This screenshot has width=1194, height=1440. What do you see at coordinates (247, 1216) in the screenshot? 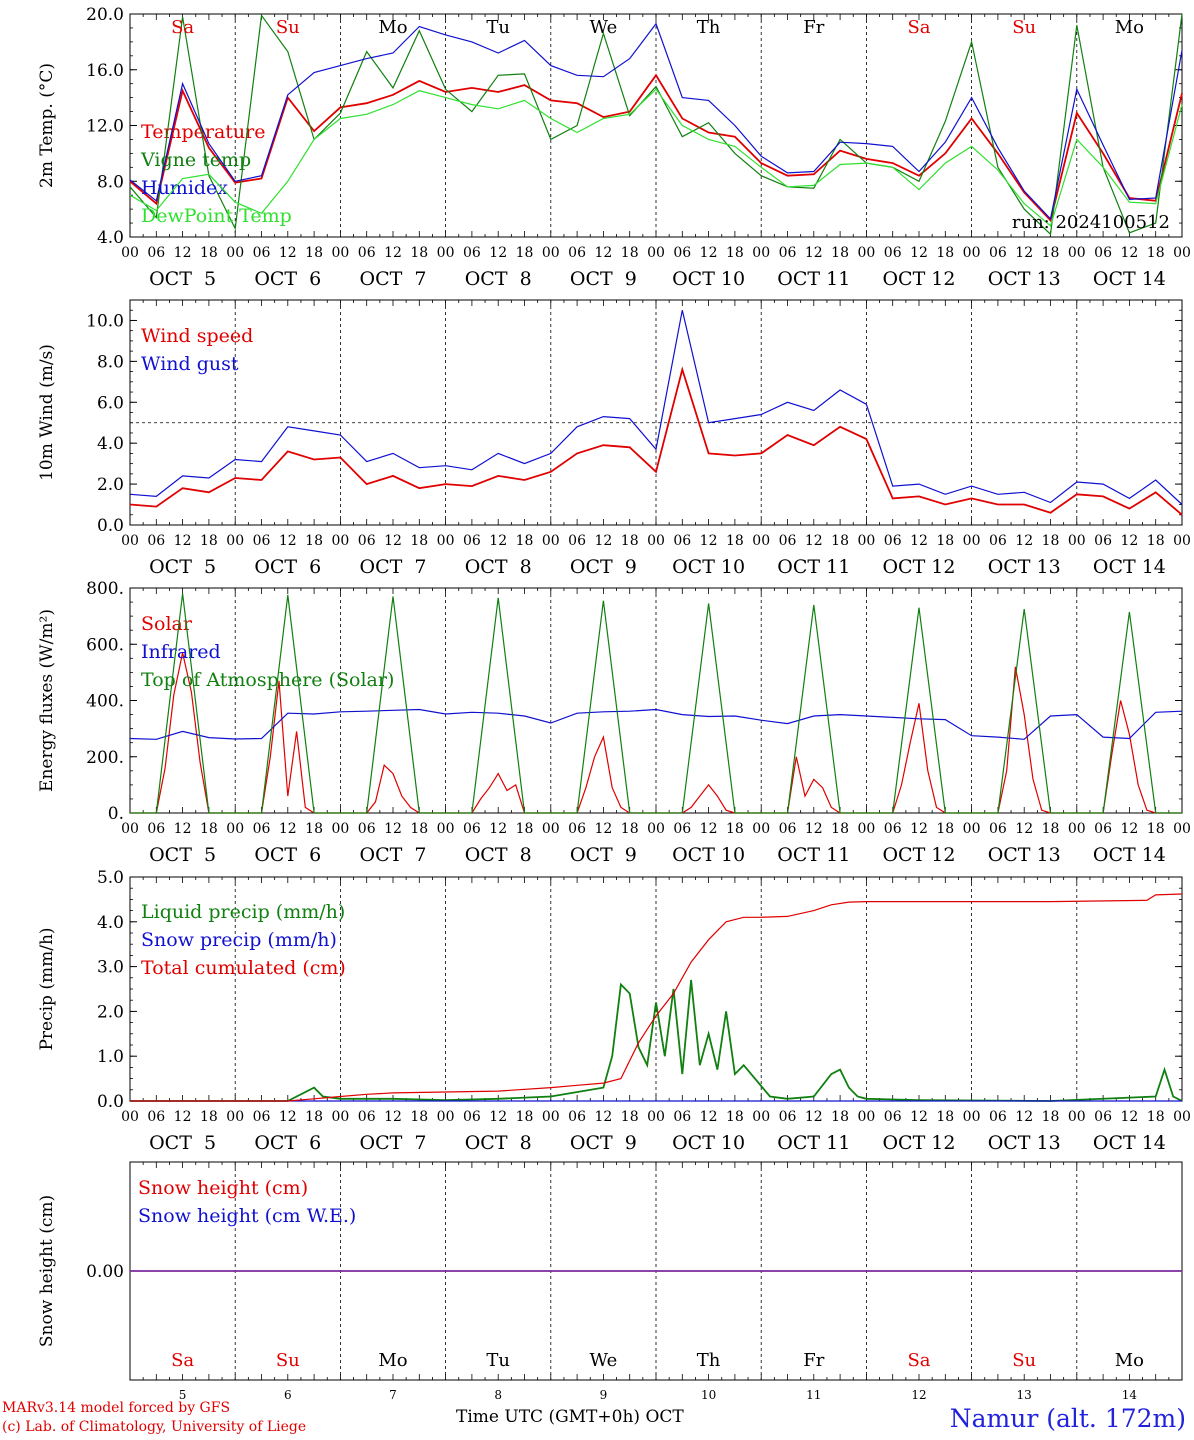
I see `legend-entry: Snow height (cm W.E.)` at bounding box center [247, 1216].